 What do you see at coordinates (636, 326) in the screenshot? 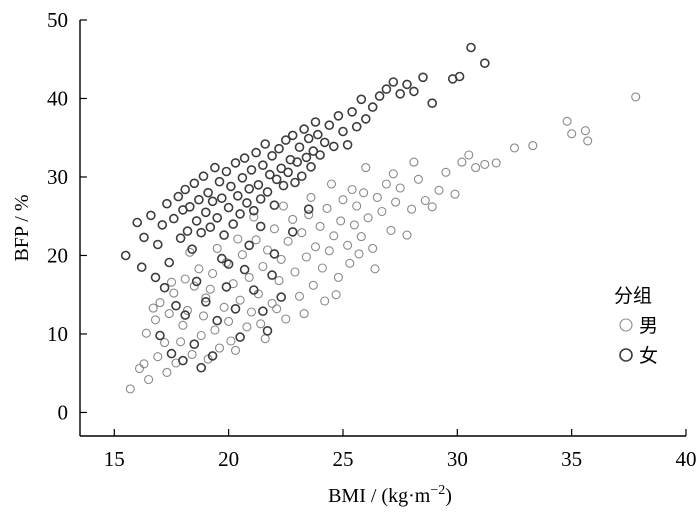
I see `legend: 分组 男 女` at bounding box center [636, 326].